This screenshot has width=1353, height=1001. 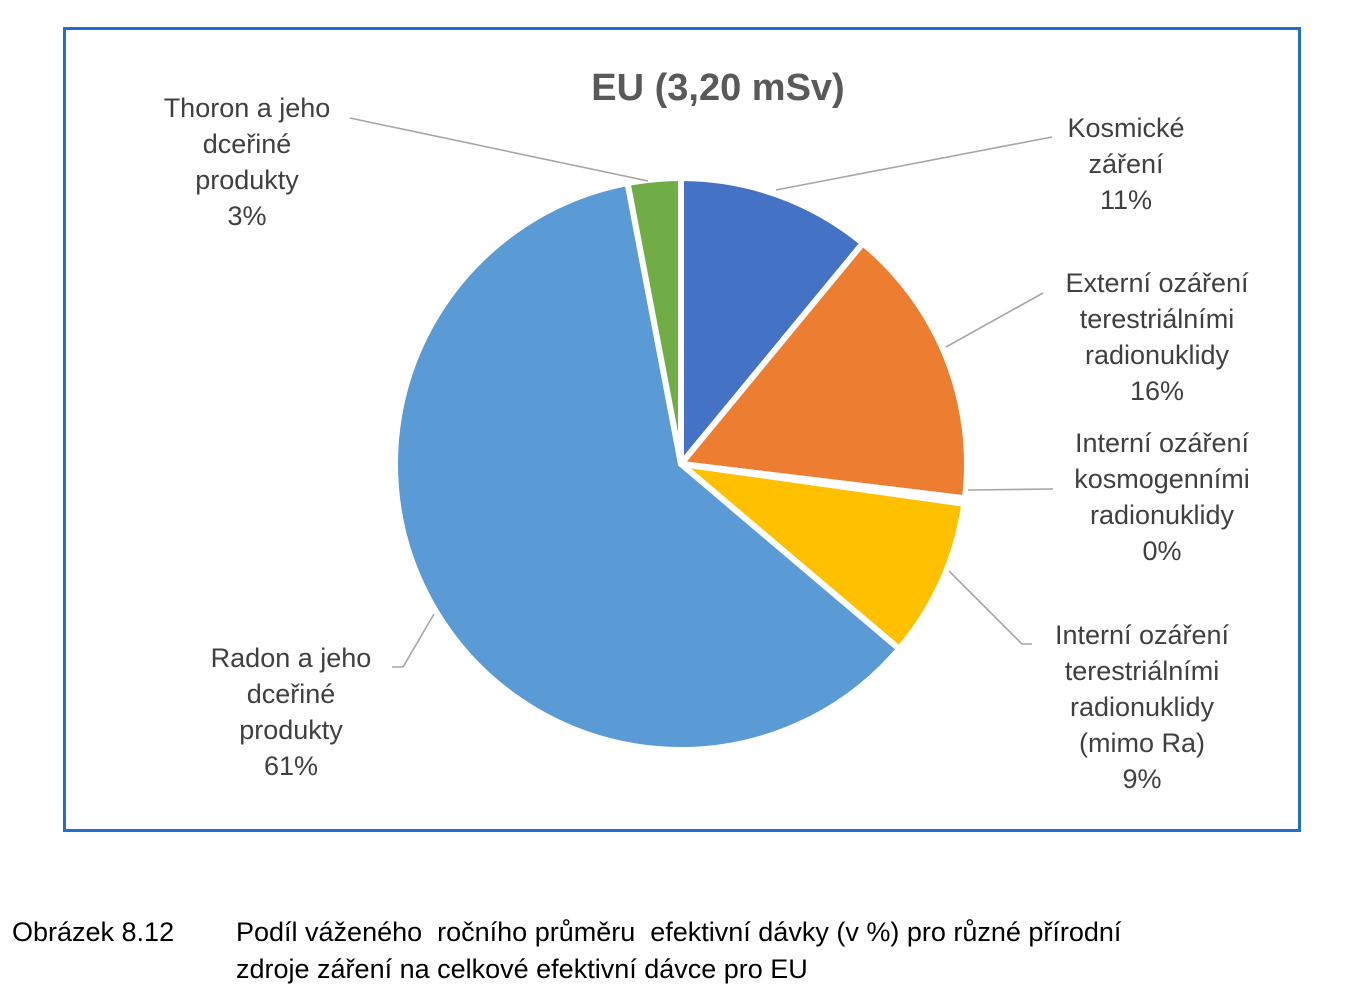 What do you see at coordinates (1157, 283) in the screenshot?
I see `slice-name-label: Externí ozáření` at bounding box center [1157, 283].